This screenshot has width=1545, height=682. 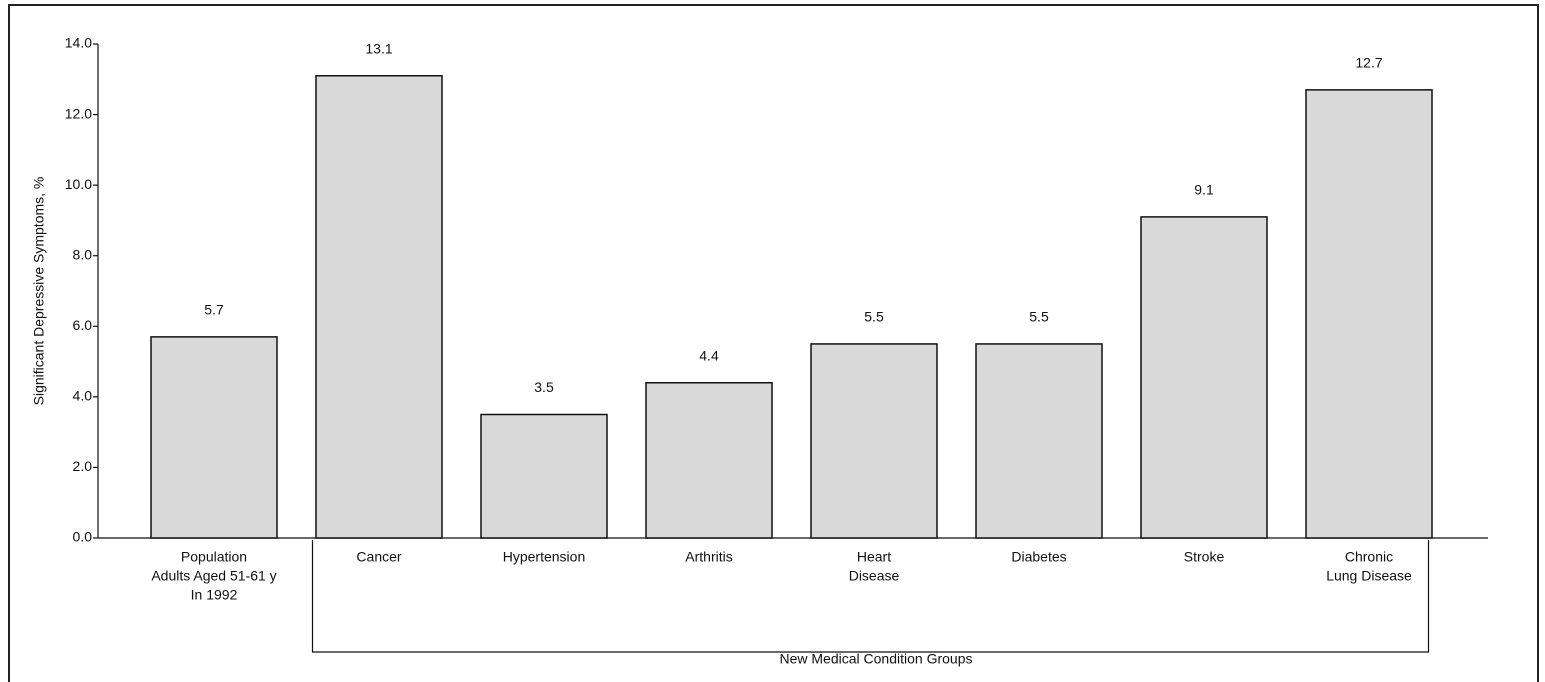 I want to click on value-label: 3.5, so click(x=544, y=387).